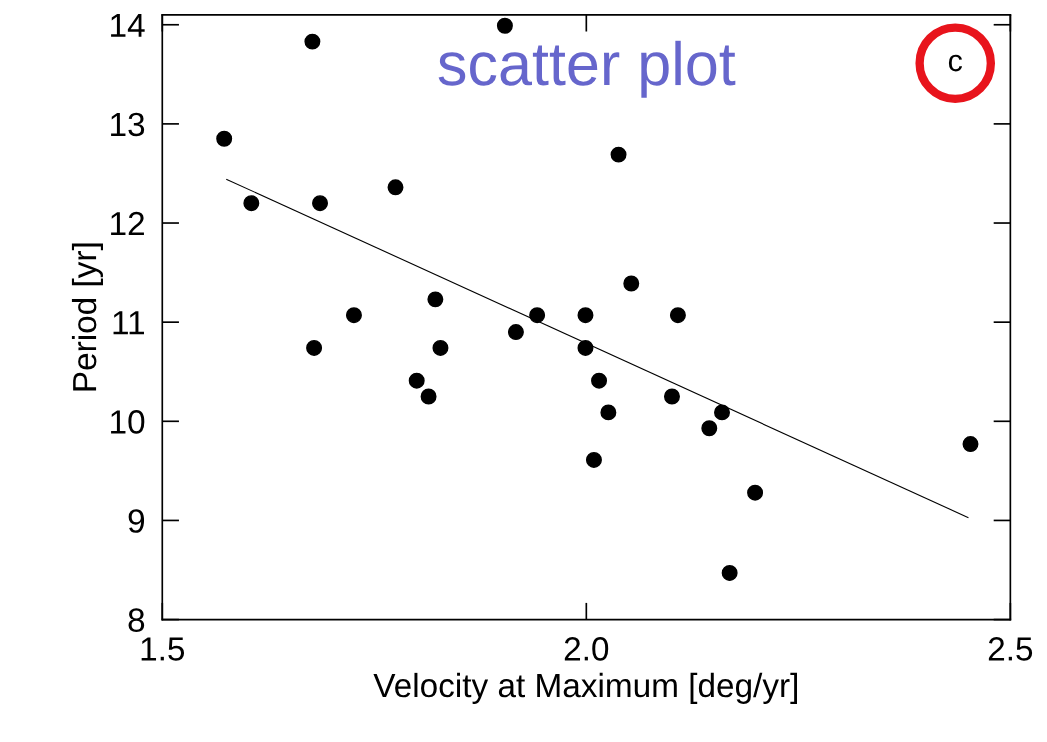 The width and height of the screenshot is (1047, 742). What do you see at coordinates (128, 124) in the screenshot?
I see `y-tick-label: 13` at bounding box center [128, 124].